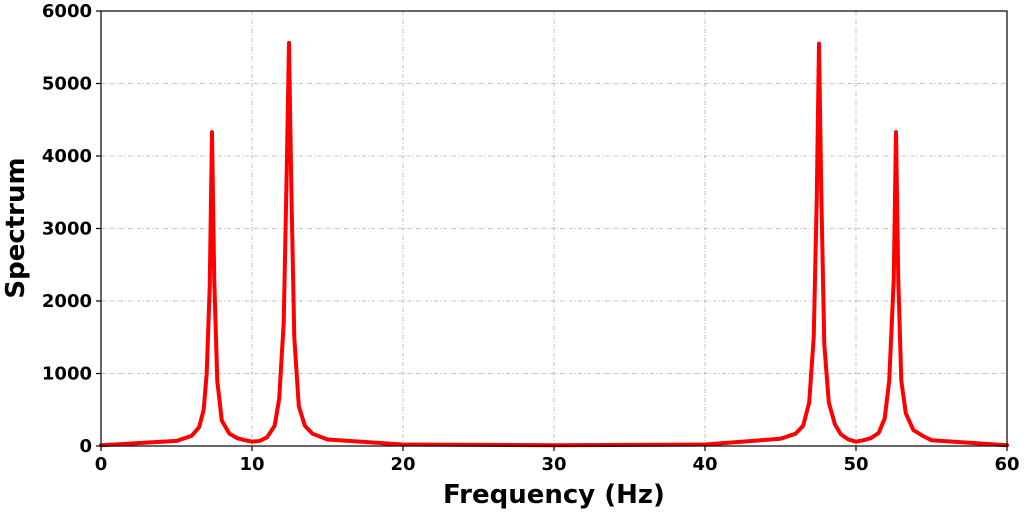 The image size is (1024, 512). What do you see at coordinates (67, 374) in the screenshot?
I see `y-tick-label: 1000` at bounding box center [67, 374].